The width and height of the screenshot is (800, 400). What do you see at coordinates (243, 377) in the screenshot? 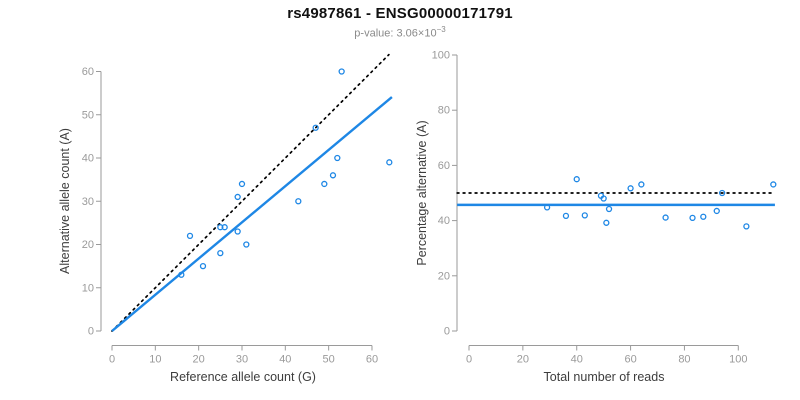
I see `x-axis-label-left-plot: Reference allele count (G)` at bounding box center [243, 377].